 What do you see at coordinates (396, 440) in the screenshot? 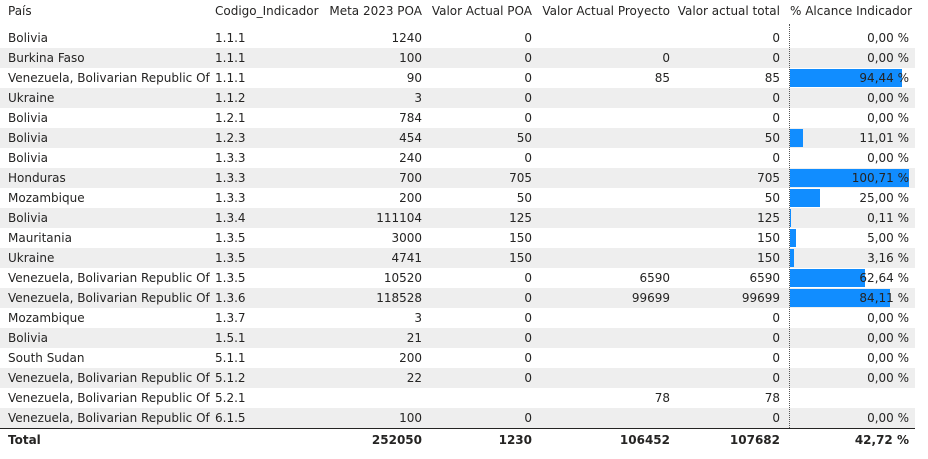
I see `total-meta: 252050` at bounding box center [396, 440].